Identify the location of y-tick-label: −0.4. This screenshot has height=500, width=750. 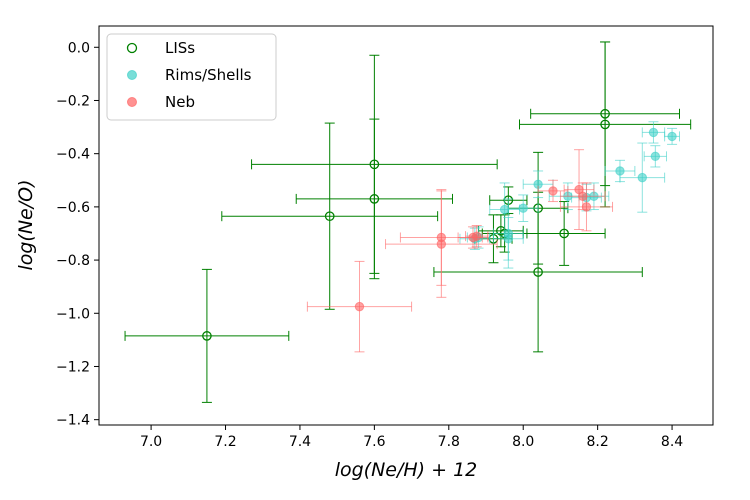
(73, 155).